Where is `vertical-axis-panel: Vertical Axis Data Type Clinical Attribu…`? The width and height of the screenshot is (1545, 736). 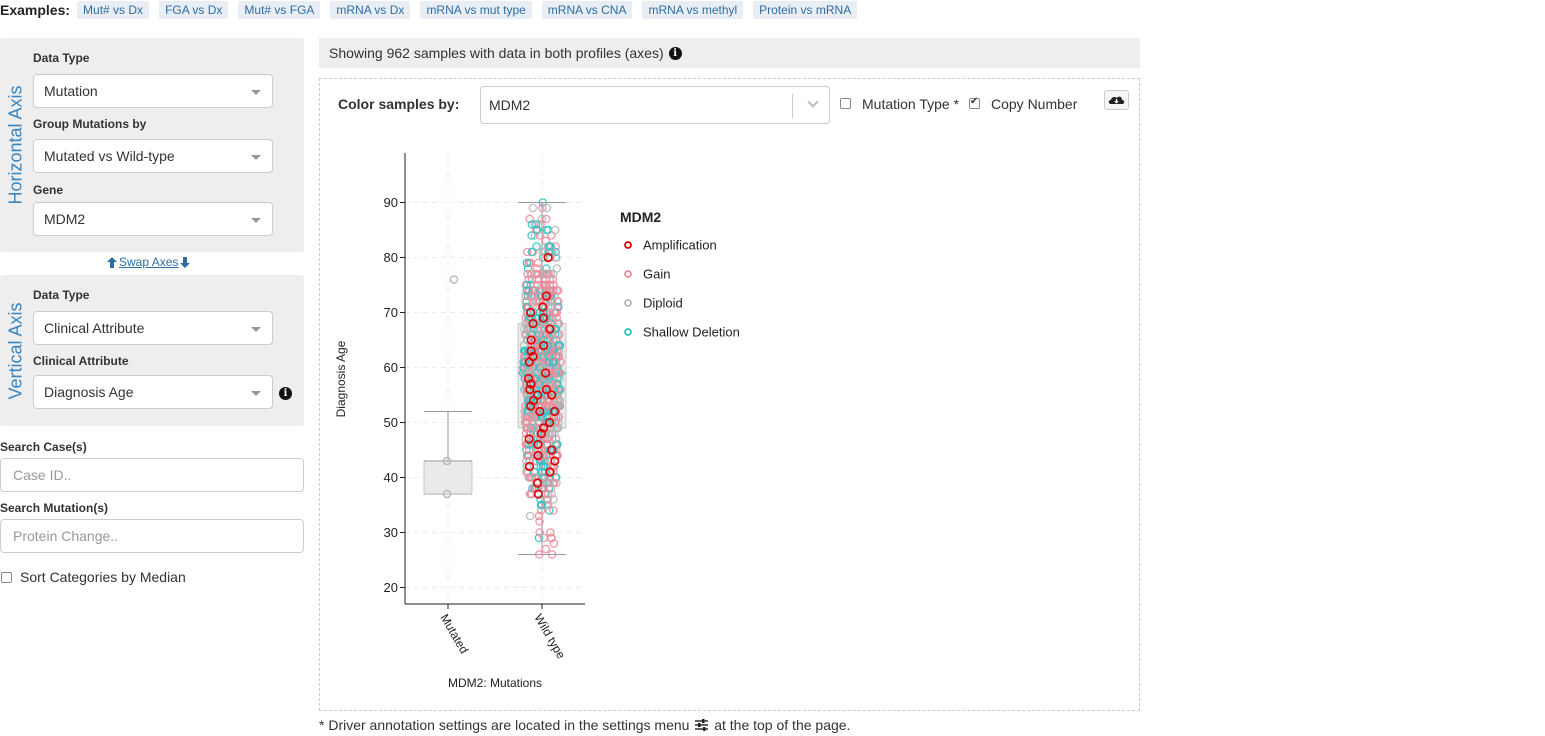 vertical-axis-panel: Vertical Axis Data Type Clinical Attribu… is located at coordinates (152, 350).